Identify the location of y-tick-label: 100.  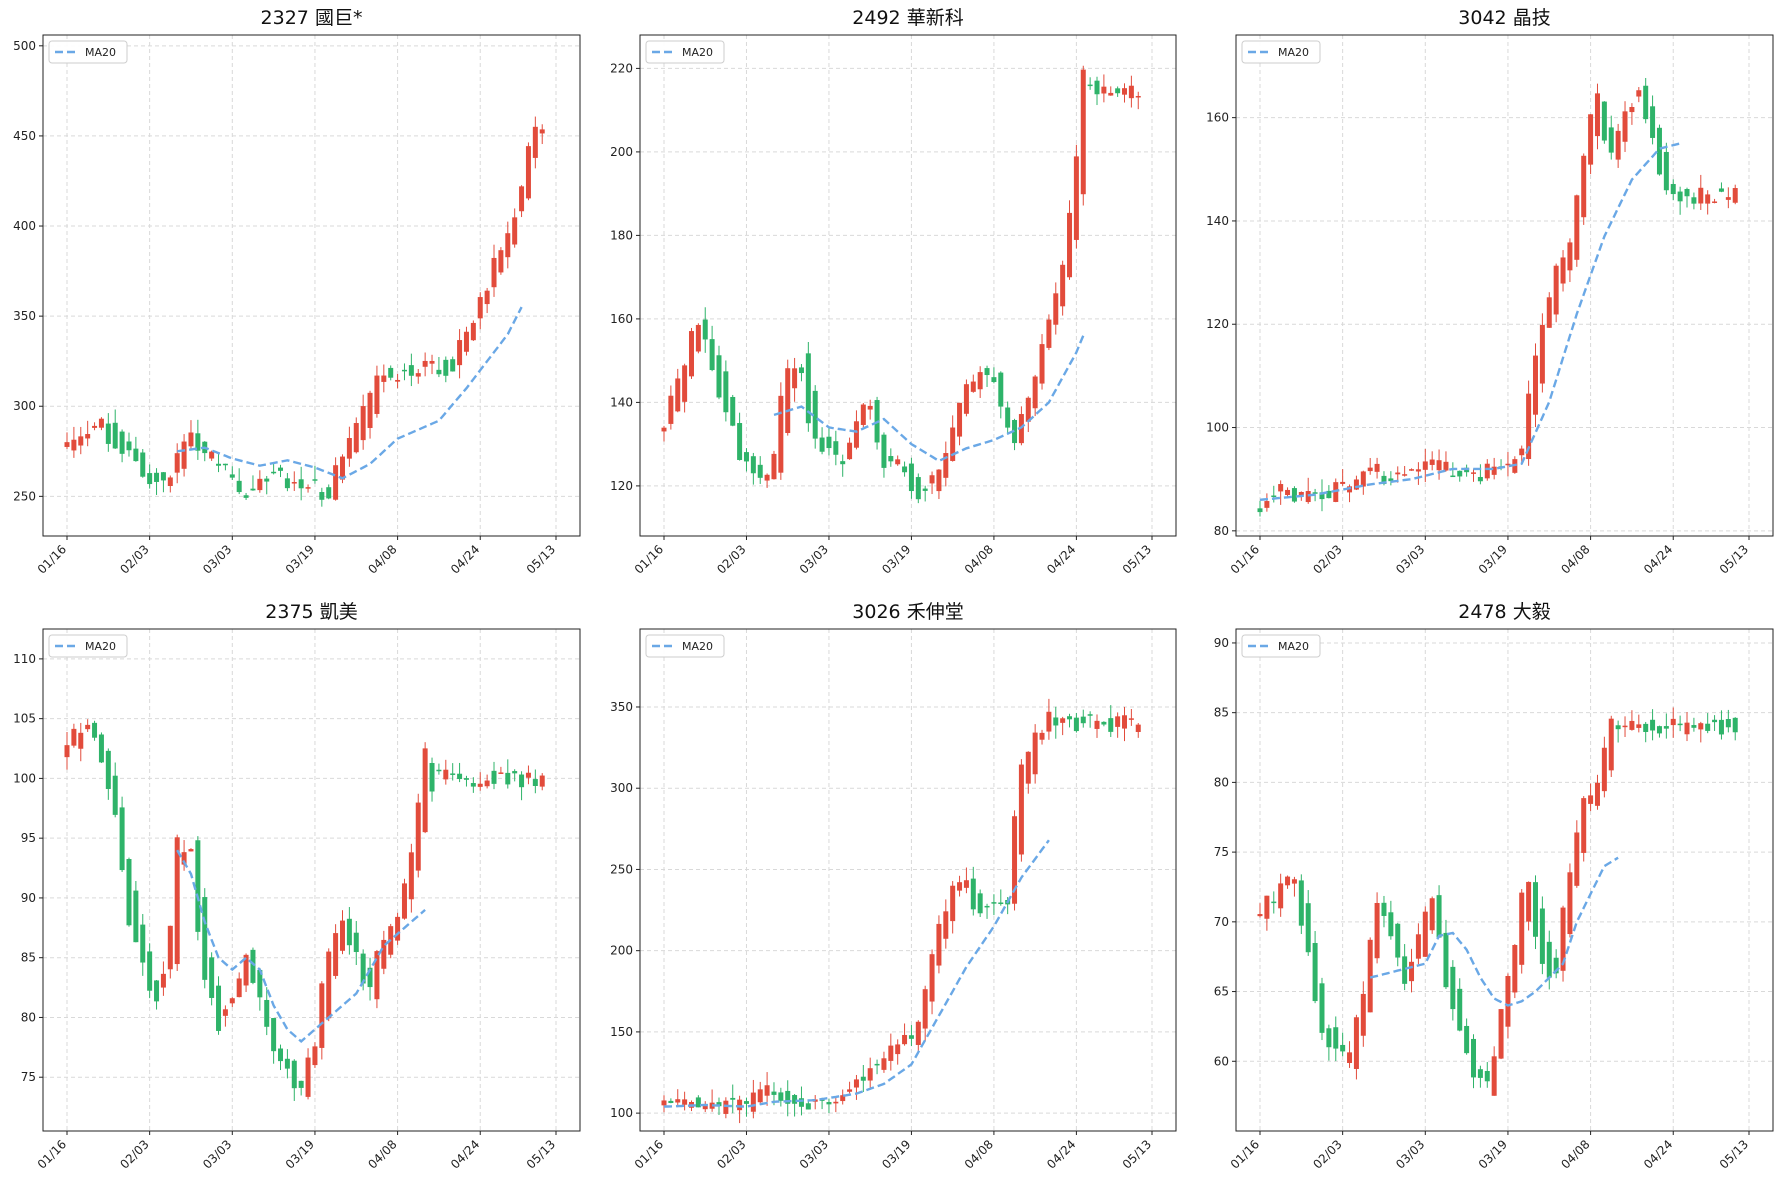
(621, 1113).